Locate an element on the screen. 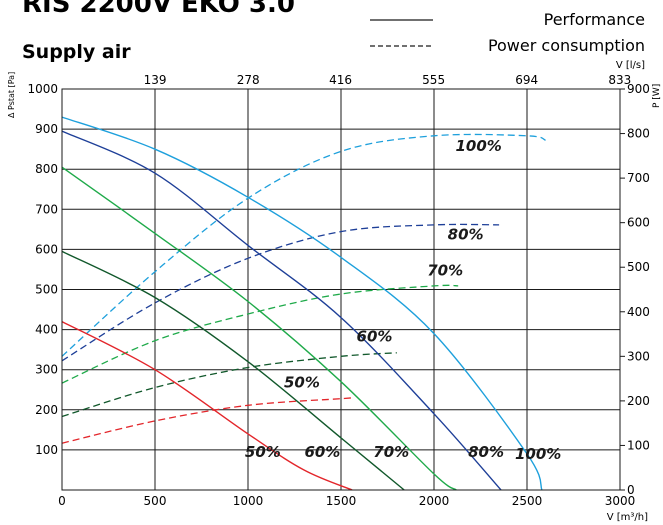 The image size is (663, 525). y-right-tick-label: 200 is located at coordinates (638, 401).